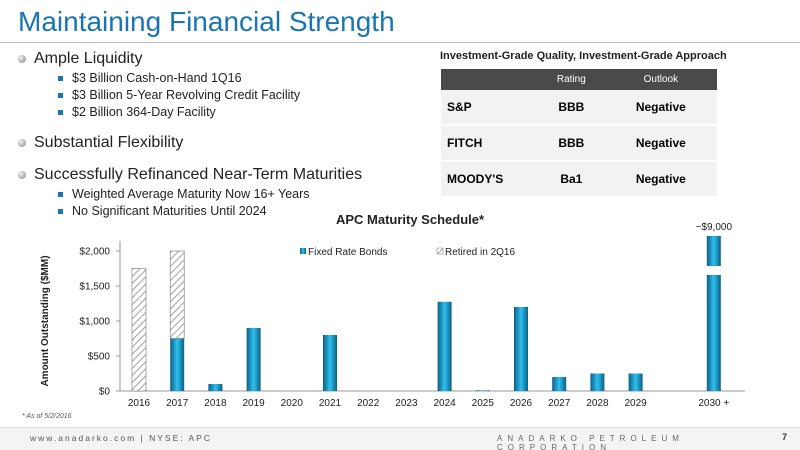 Image resolution: width=800 pixels, height=450 pixels. What do you see at coordinates (713, 270) in the screenshot?
I see `axis-break` at bounding box center [713, 270].